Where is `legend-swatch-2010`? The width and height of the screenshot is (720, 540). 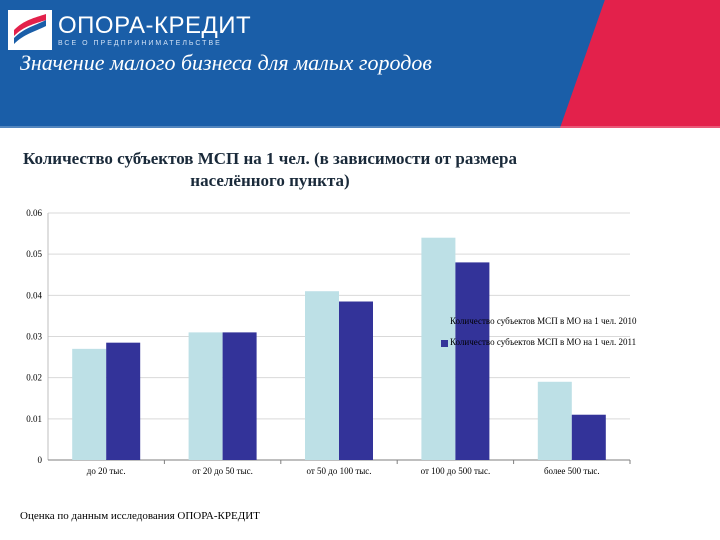
legend-swatch-2010 is located at coordinates (444, 322).